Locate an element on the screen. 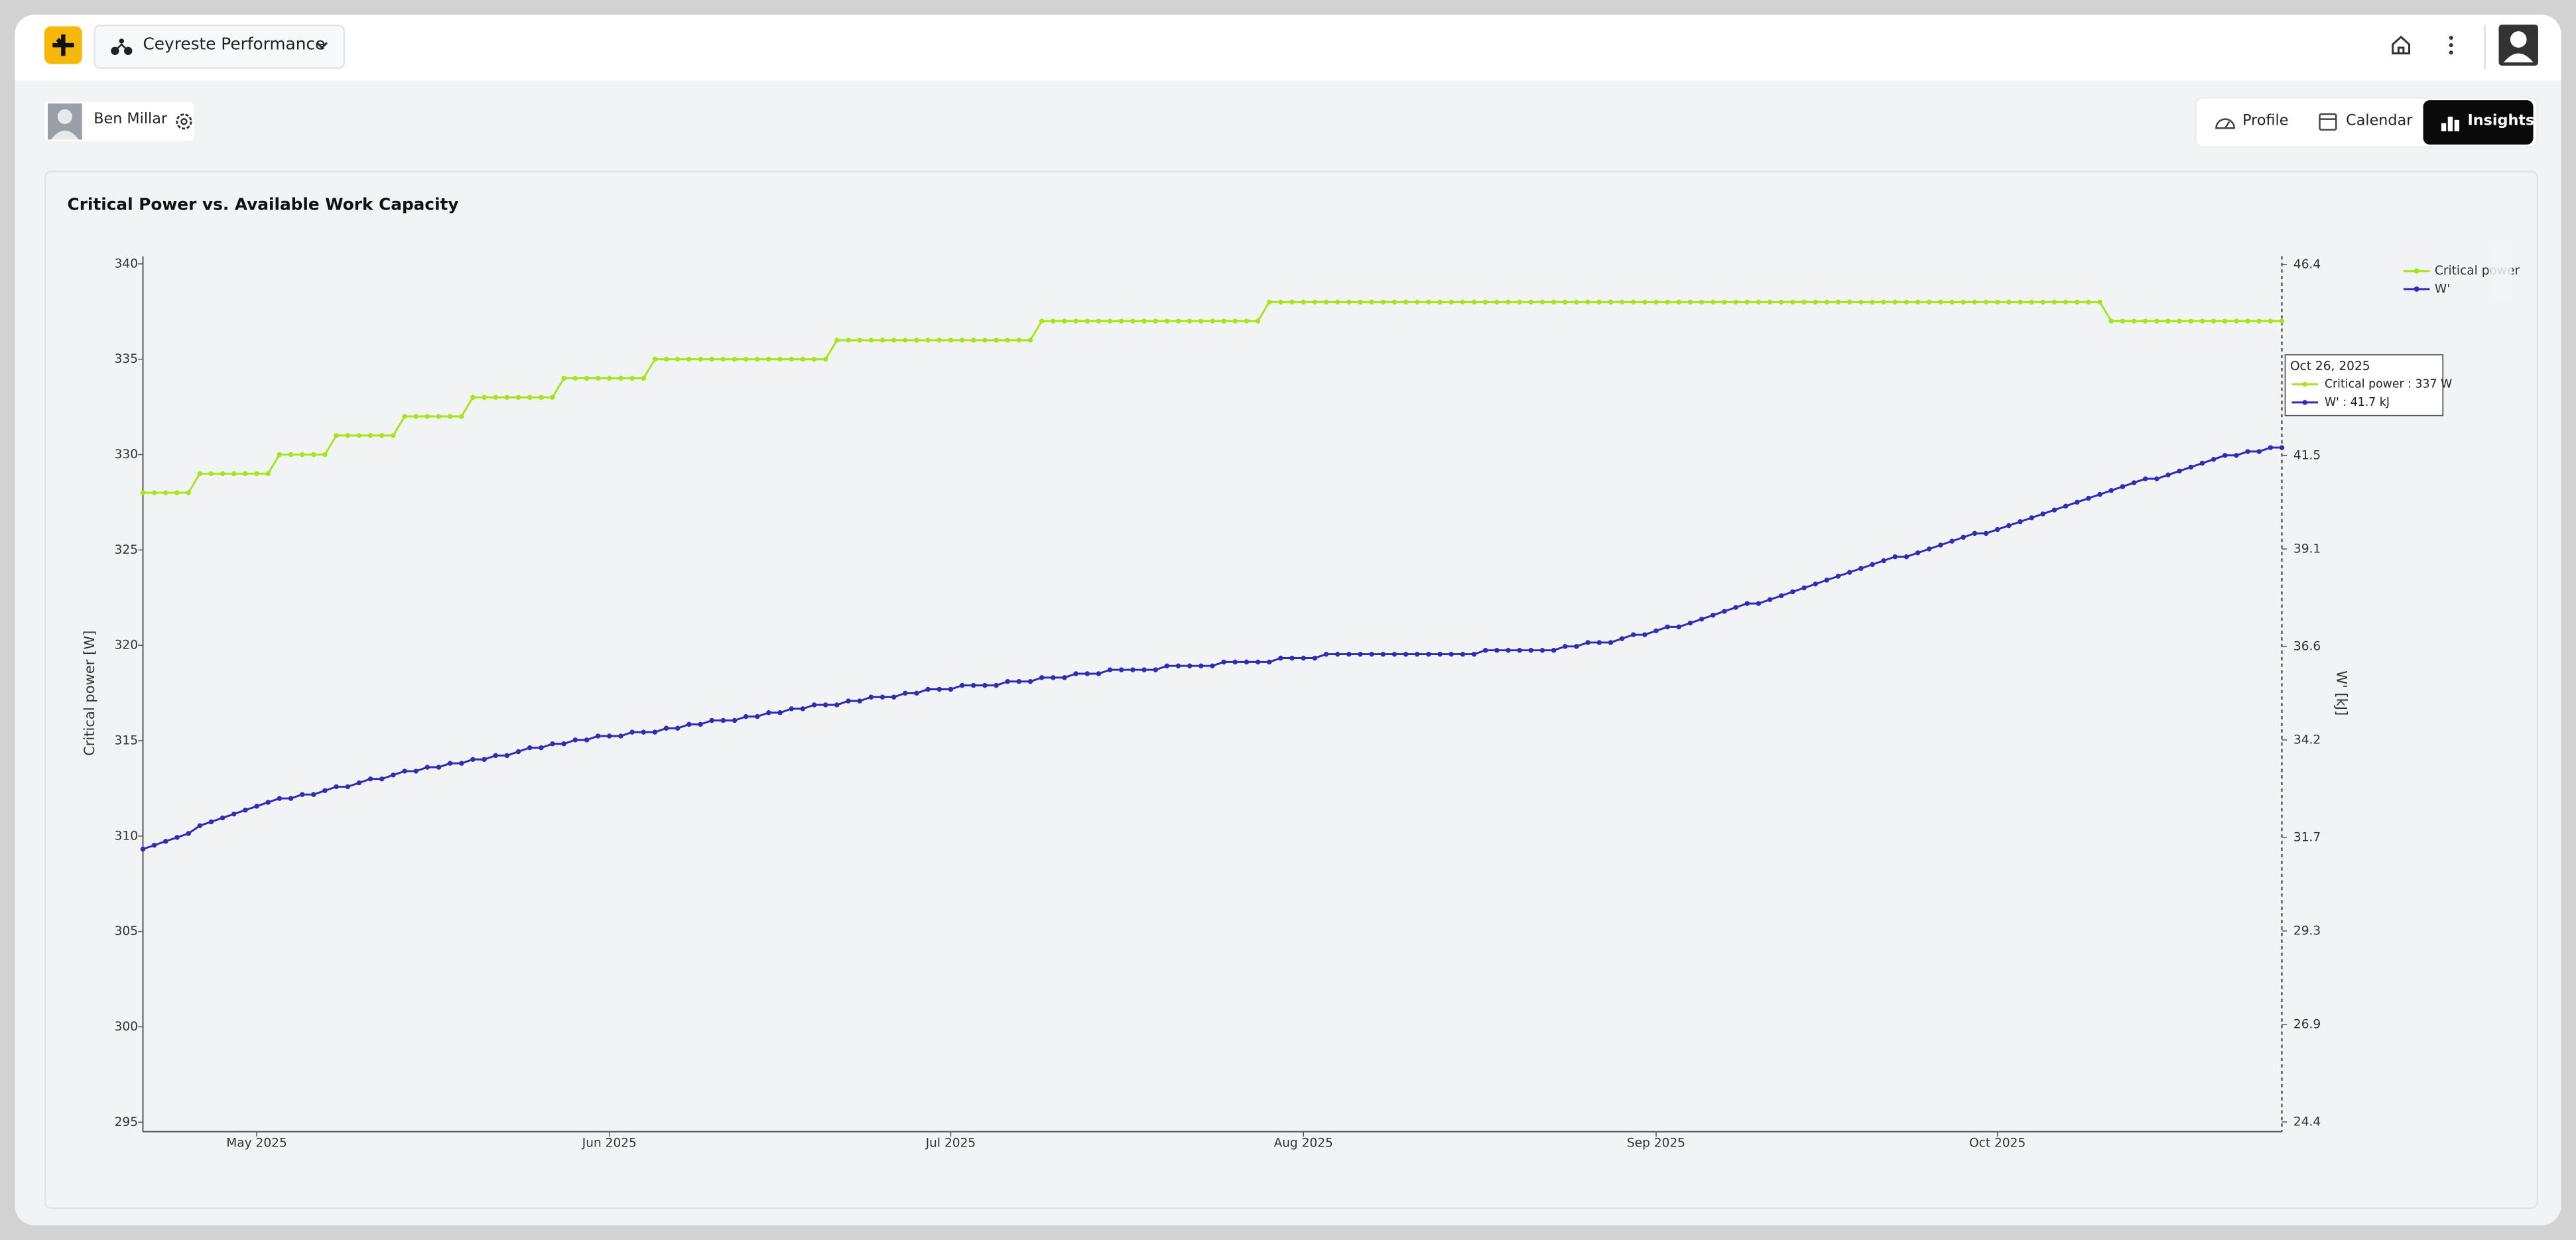 Image resolution: width=2576 pixels, height=1240 pixels. tooltip-marker is located at coordinates (2305, 402).